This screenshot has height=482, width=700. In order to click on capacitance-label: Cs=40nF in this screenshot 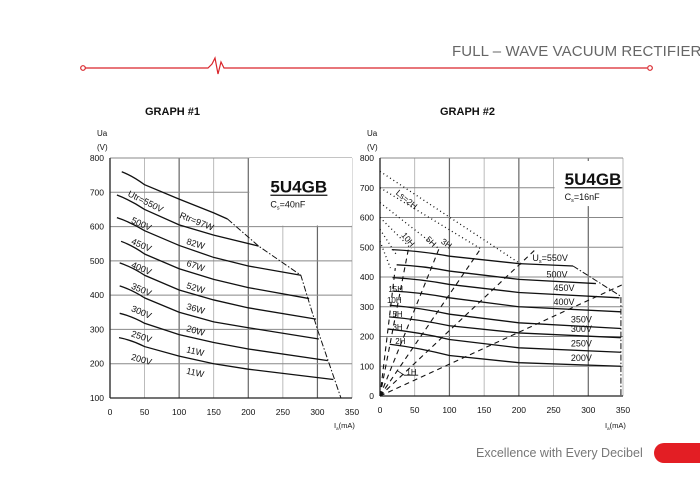, I will do `click(287, 205)`.